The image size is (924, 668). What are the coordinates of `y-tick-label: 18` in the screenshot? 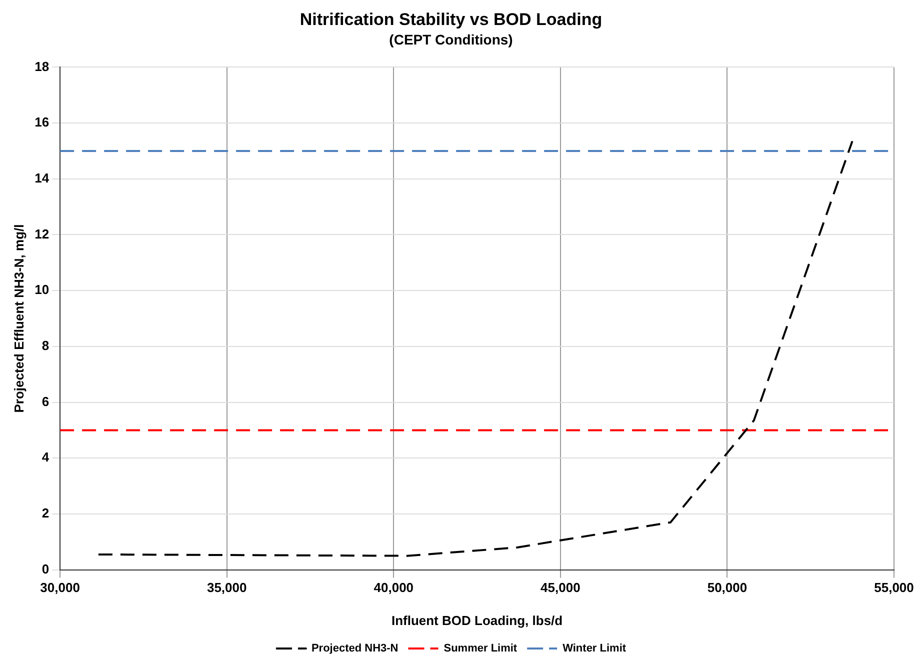 It's located at (42, 66).